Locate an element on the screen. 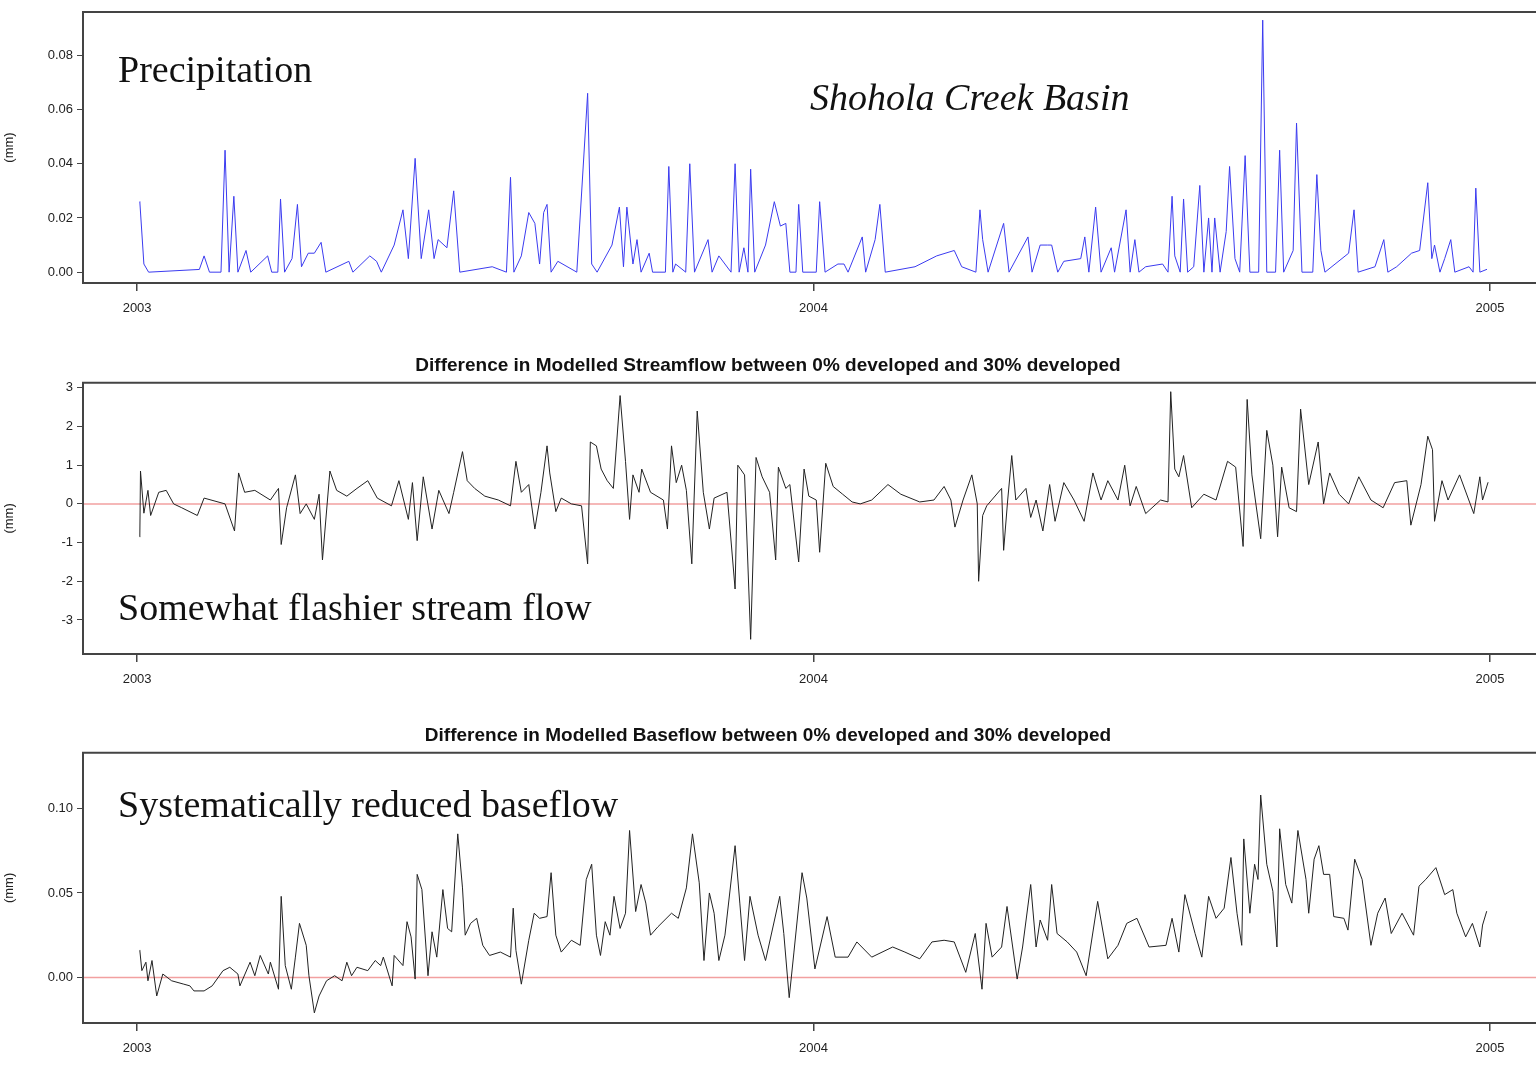  y-tick-label: 0.06 is located at coordinates (60, 109).